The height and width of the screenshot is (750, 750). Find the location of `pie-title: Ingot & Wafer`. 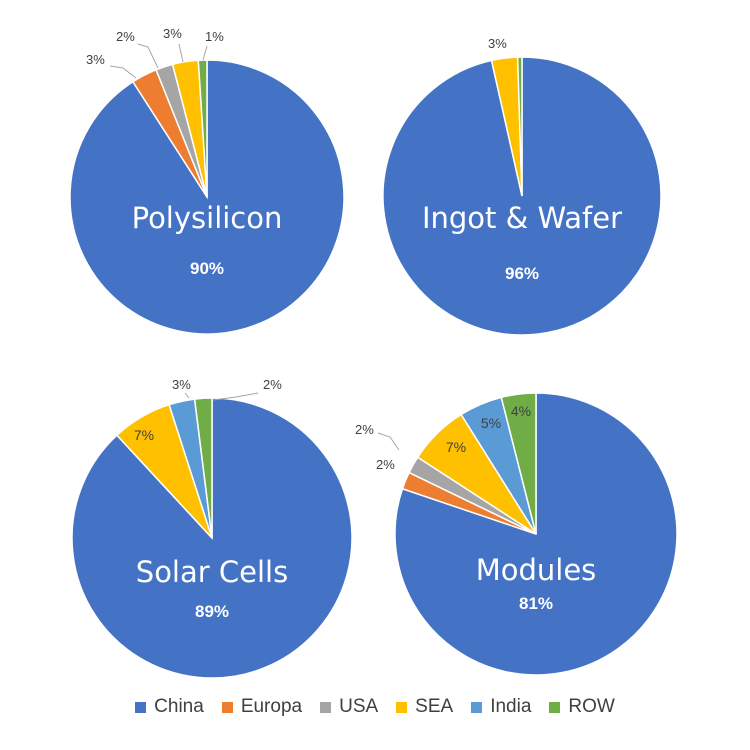

pie-title: Ingot & Wafer is located at coordinates (522, 218).